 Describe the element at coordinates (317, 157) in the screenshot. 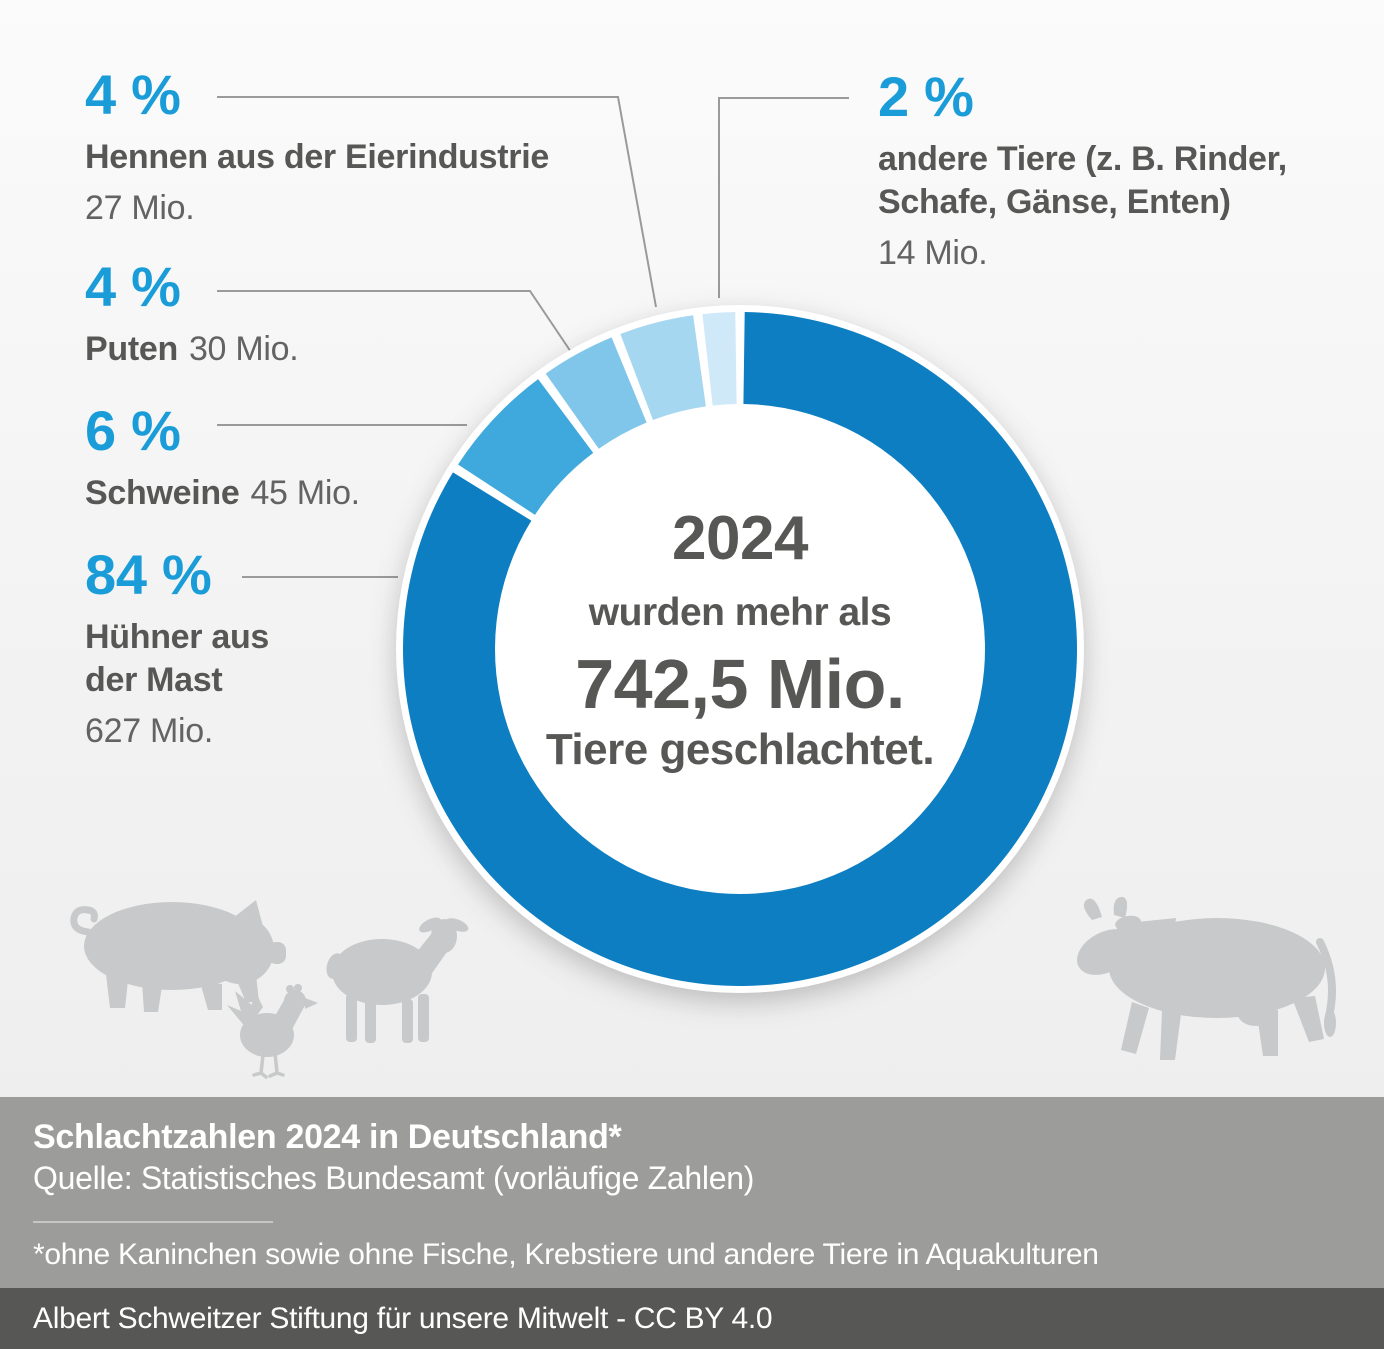

I see `callout-hennen-name: Hennen aus der Eierindustrie` at that location.